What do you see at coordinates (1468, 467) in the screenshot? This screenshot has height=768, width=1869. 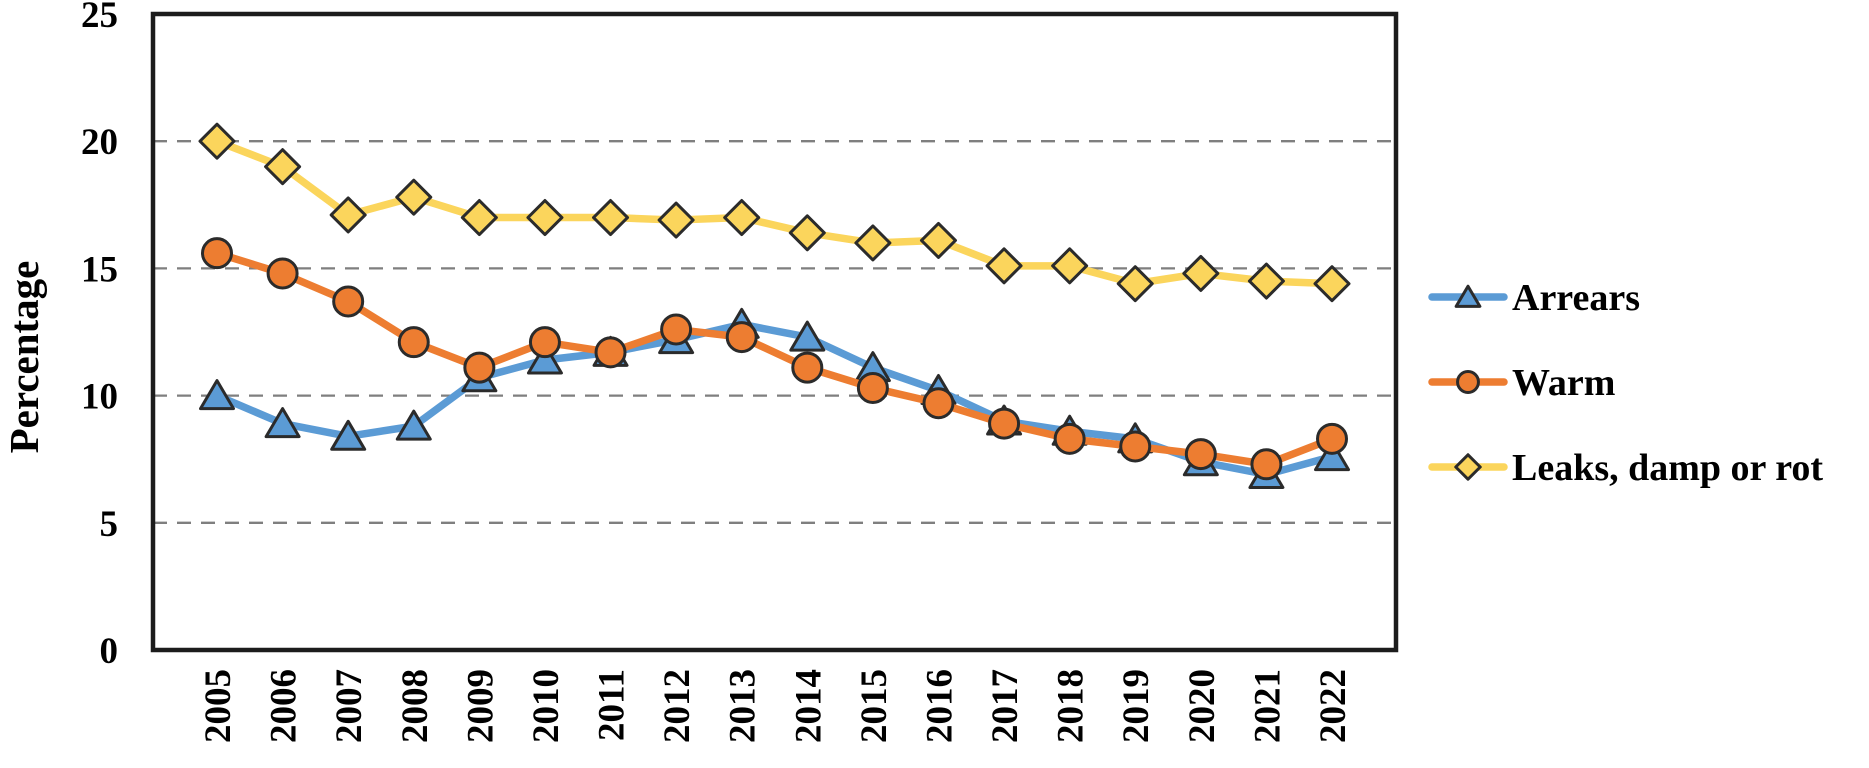 I see `legend-marker-leaks-damp-or-rot` at bounding box center [1468, 467].